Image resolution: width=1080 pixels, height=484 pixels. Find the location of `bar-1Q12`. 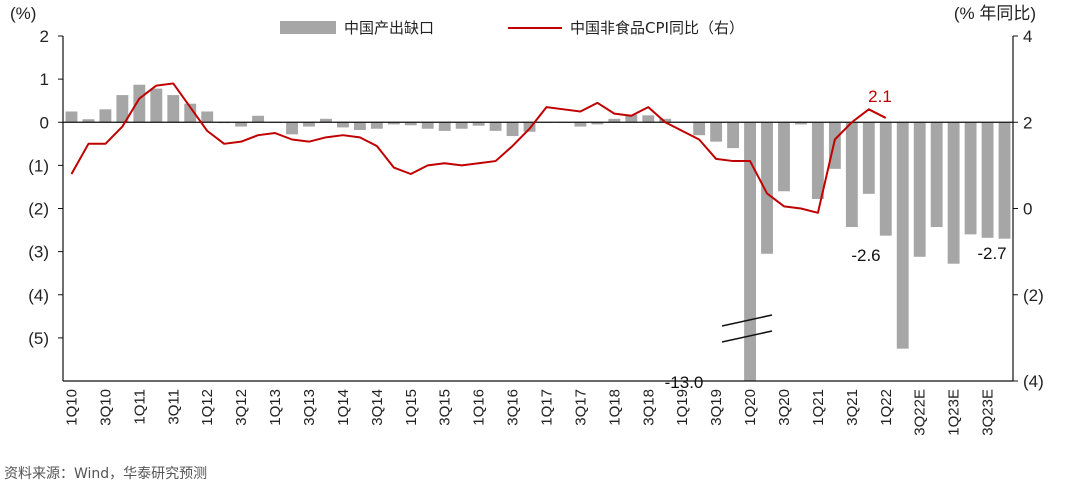

bar-1Q12 is located at coordinates (207, 117).